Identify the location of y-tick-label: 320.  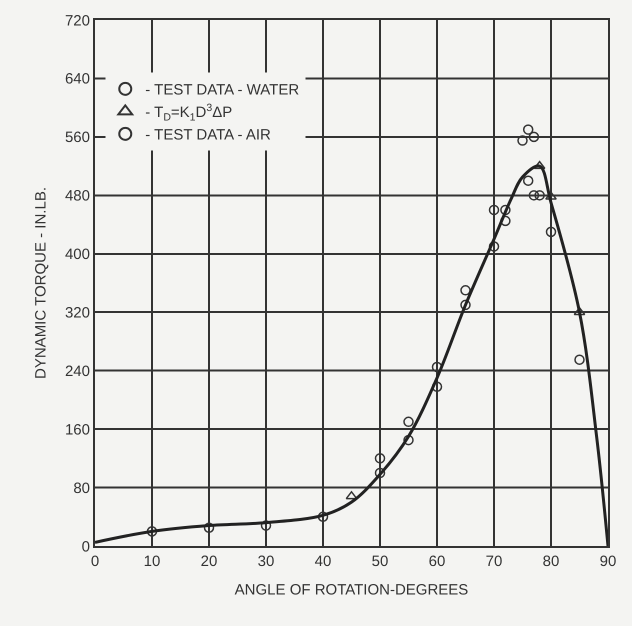
(77, 313).